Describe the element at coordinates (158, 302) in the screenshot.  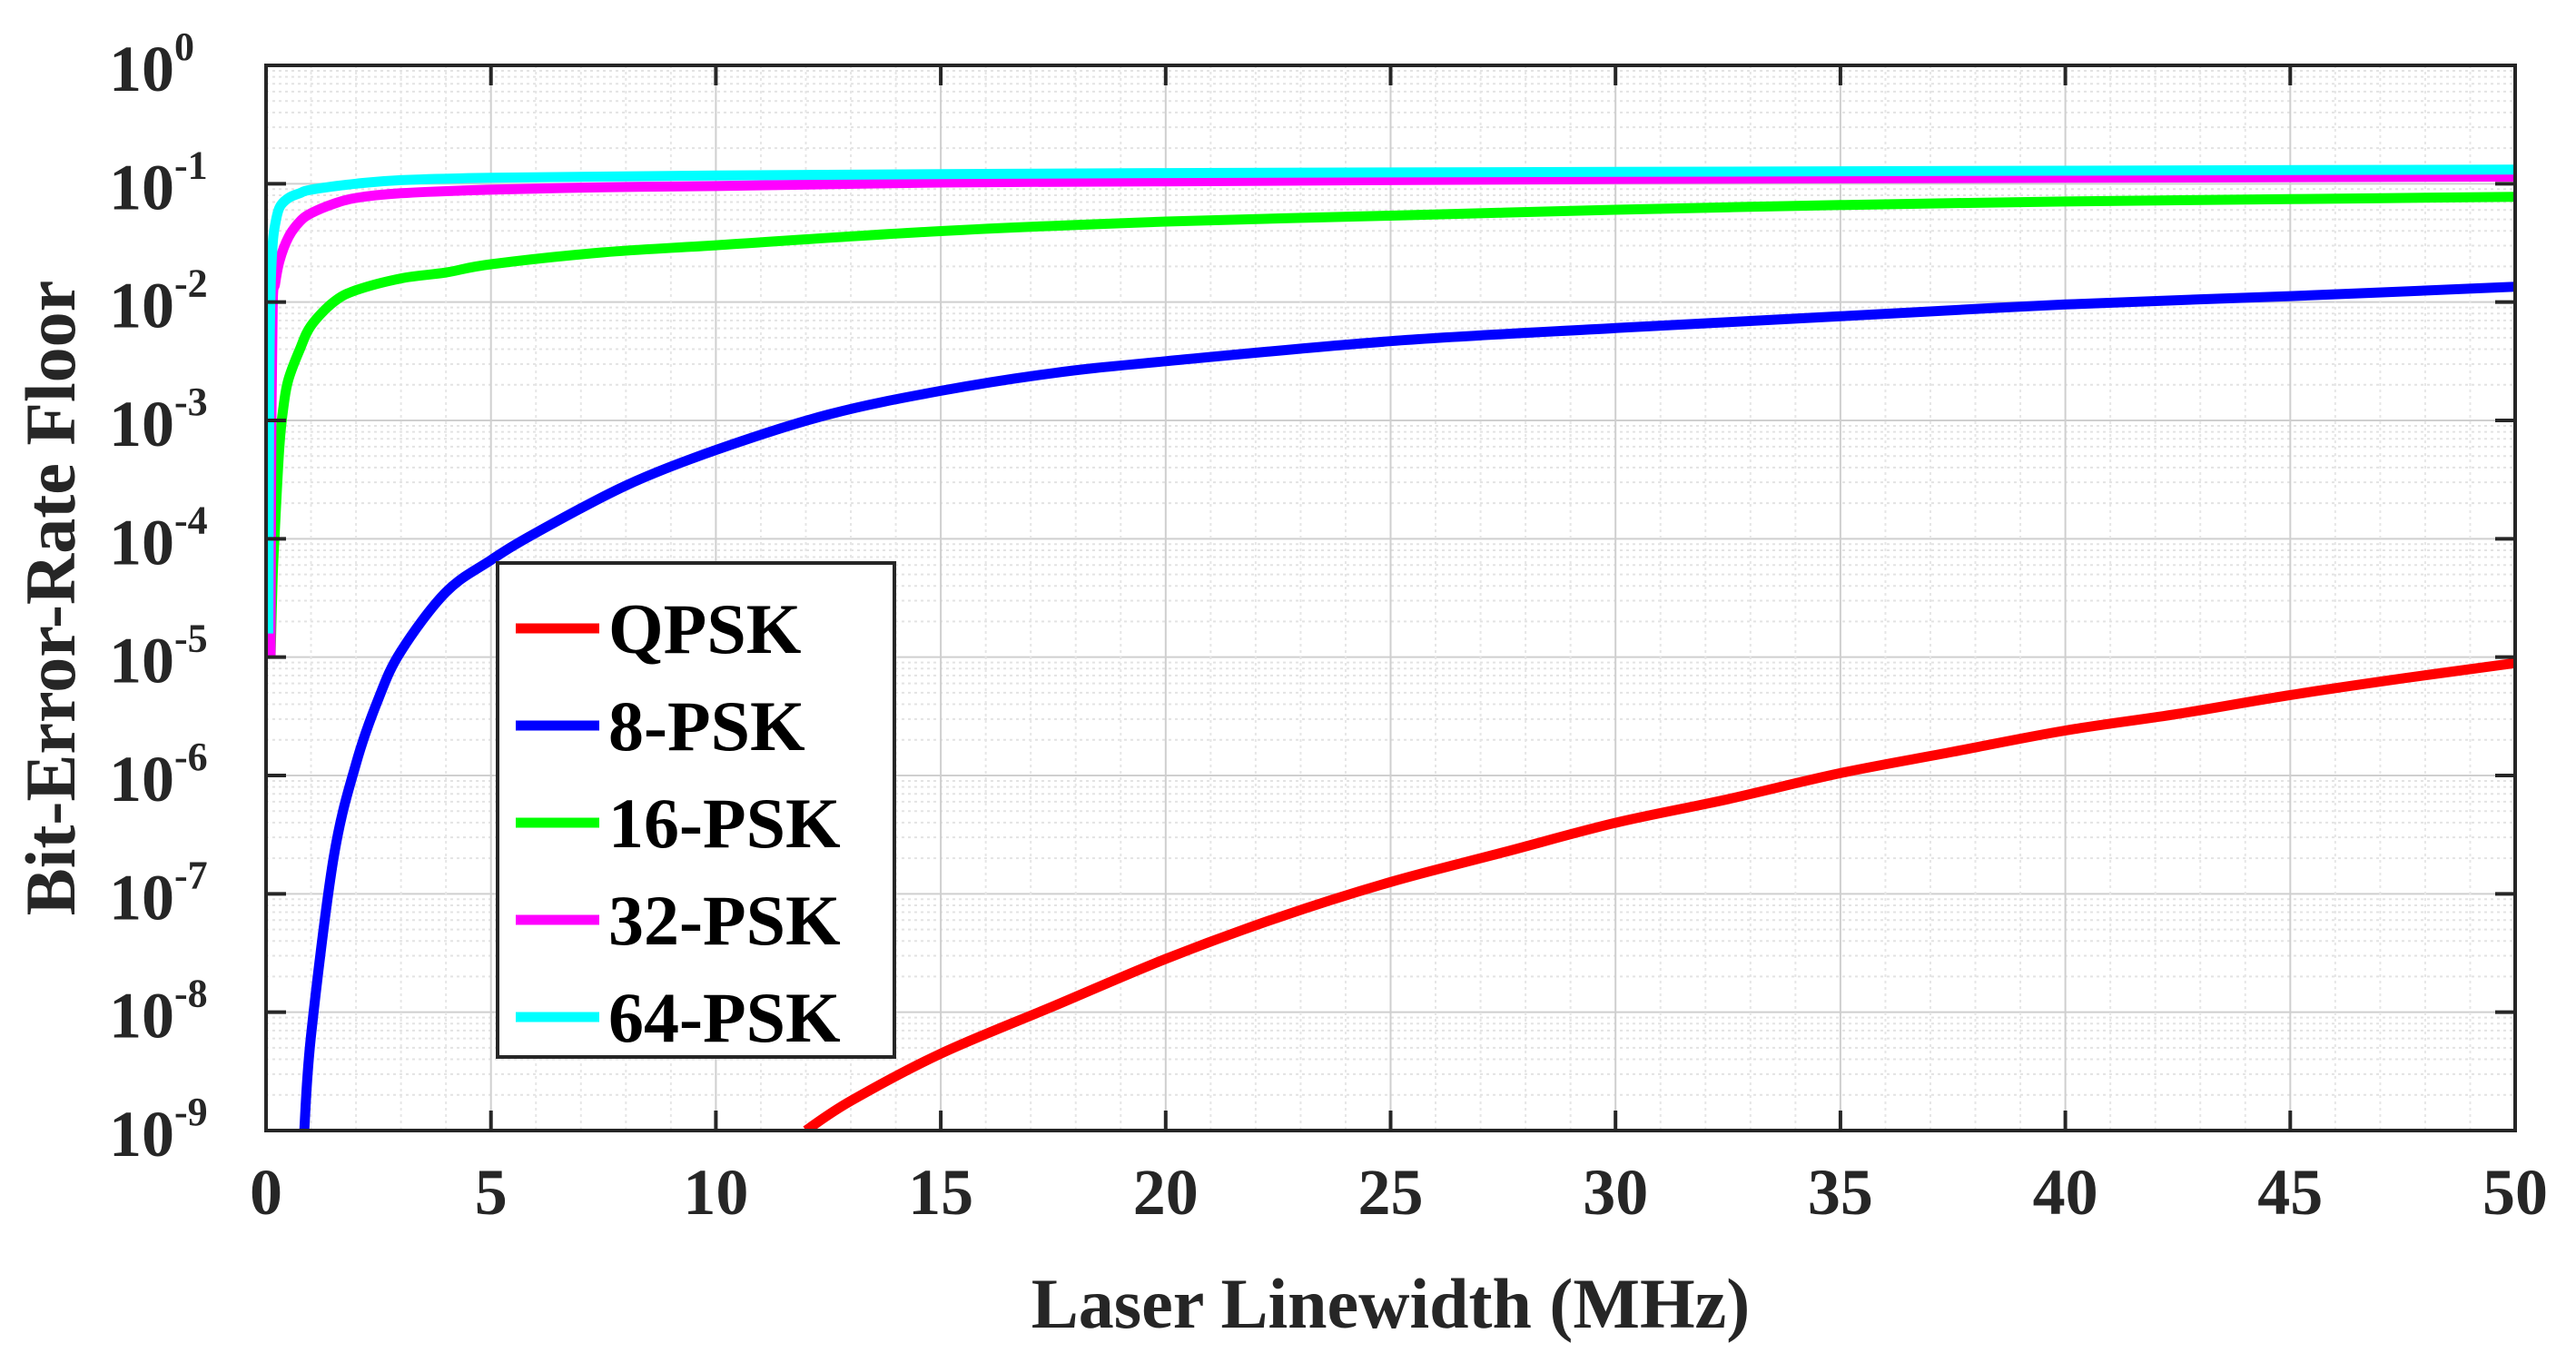
I see `y-tick-label: 10⁻²` at that location.